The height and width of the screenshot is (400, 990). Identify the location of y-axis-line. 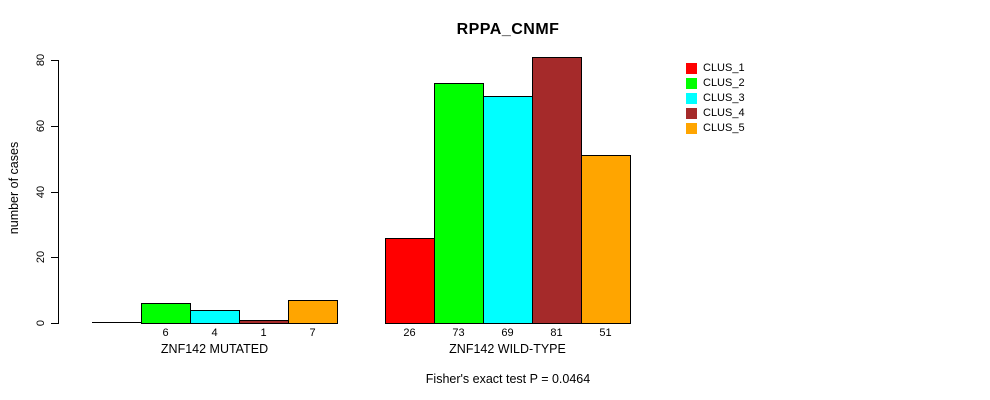
(58, 192).